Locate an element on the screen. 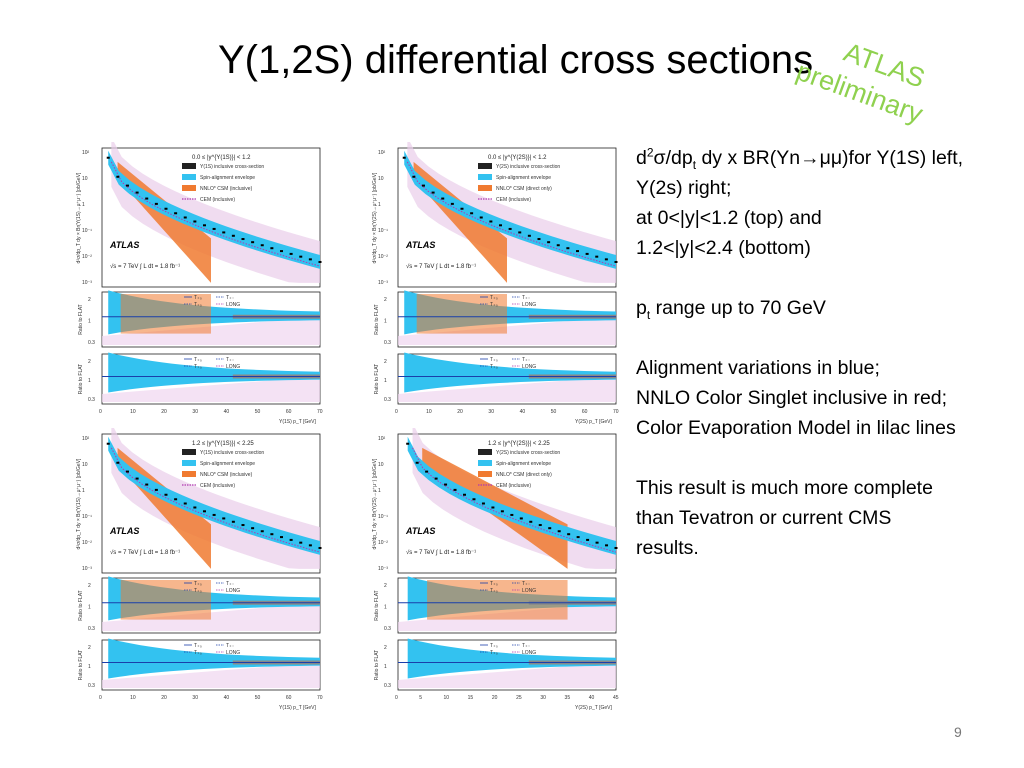 The width and height of the screenshot is (1024, 768). ratio-legend-entry: LONG is located at coordinates (529, 305).